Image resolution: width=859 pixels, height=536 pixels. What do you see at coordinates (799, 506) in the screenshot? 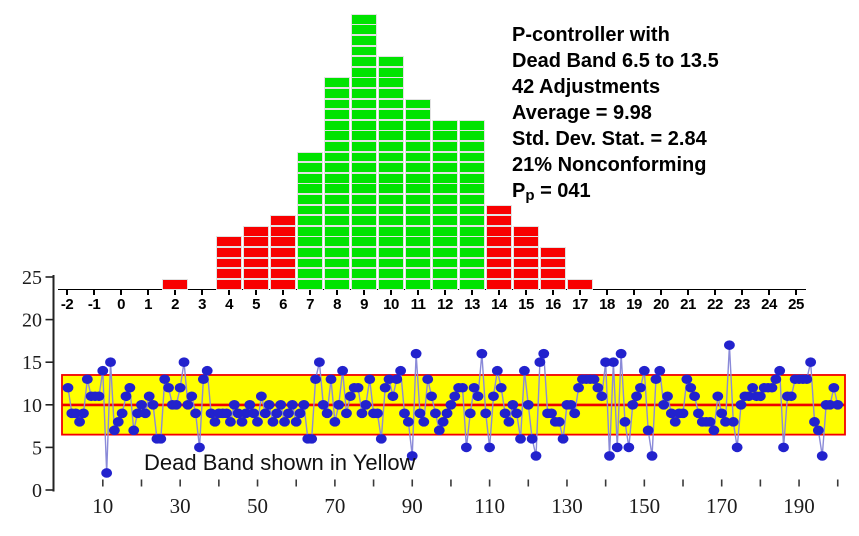
I see `run-chart-x-label: 190` at bounding box center [799, 506].